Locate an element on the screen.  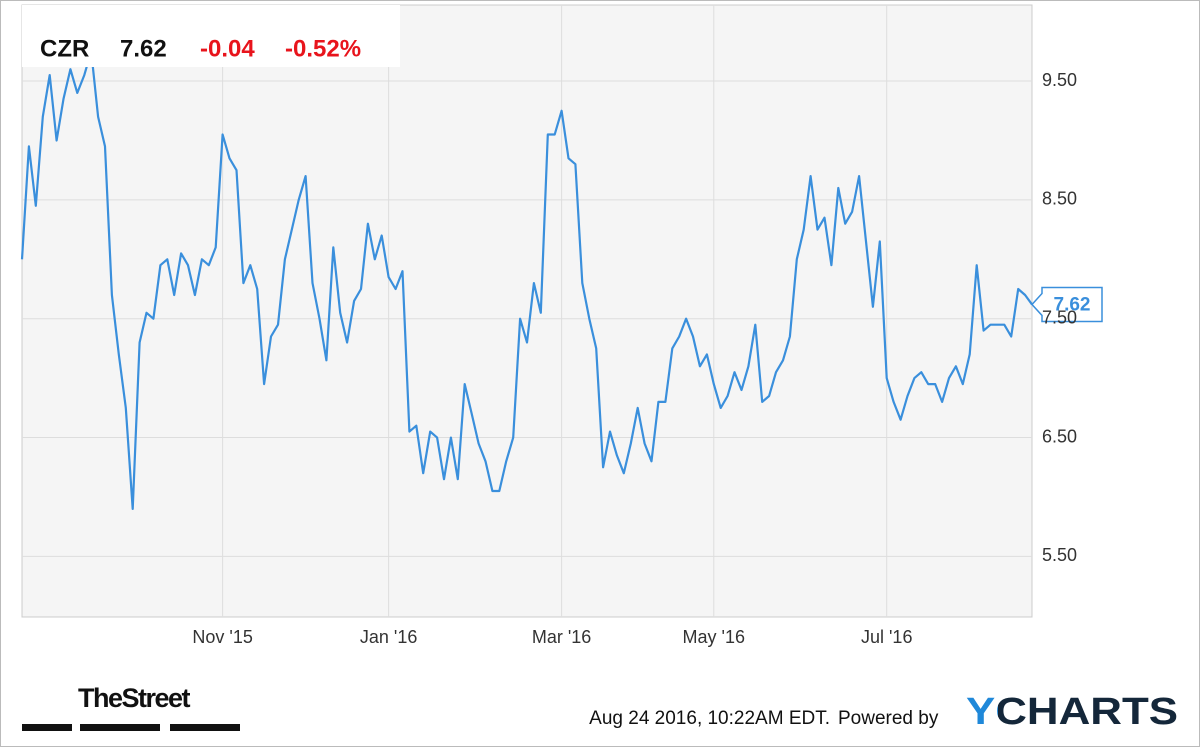
y-tick-label: 6.50 is located at coordinates (1059, 436).